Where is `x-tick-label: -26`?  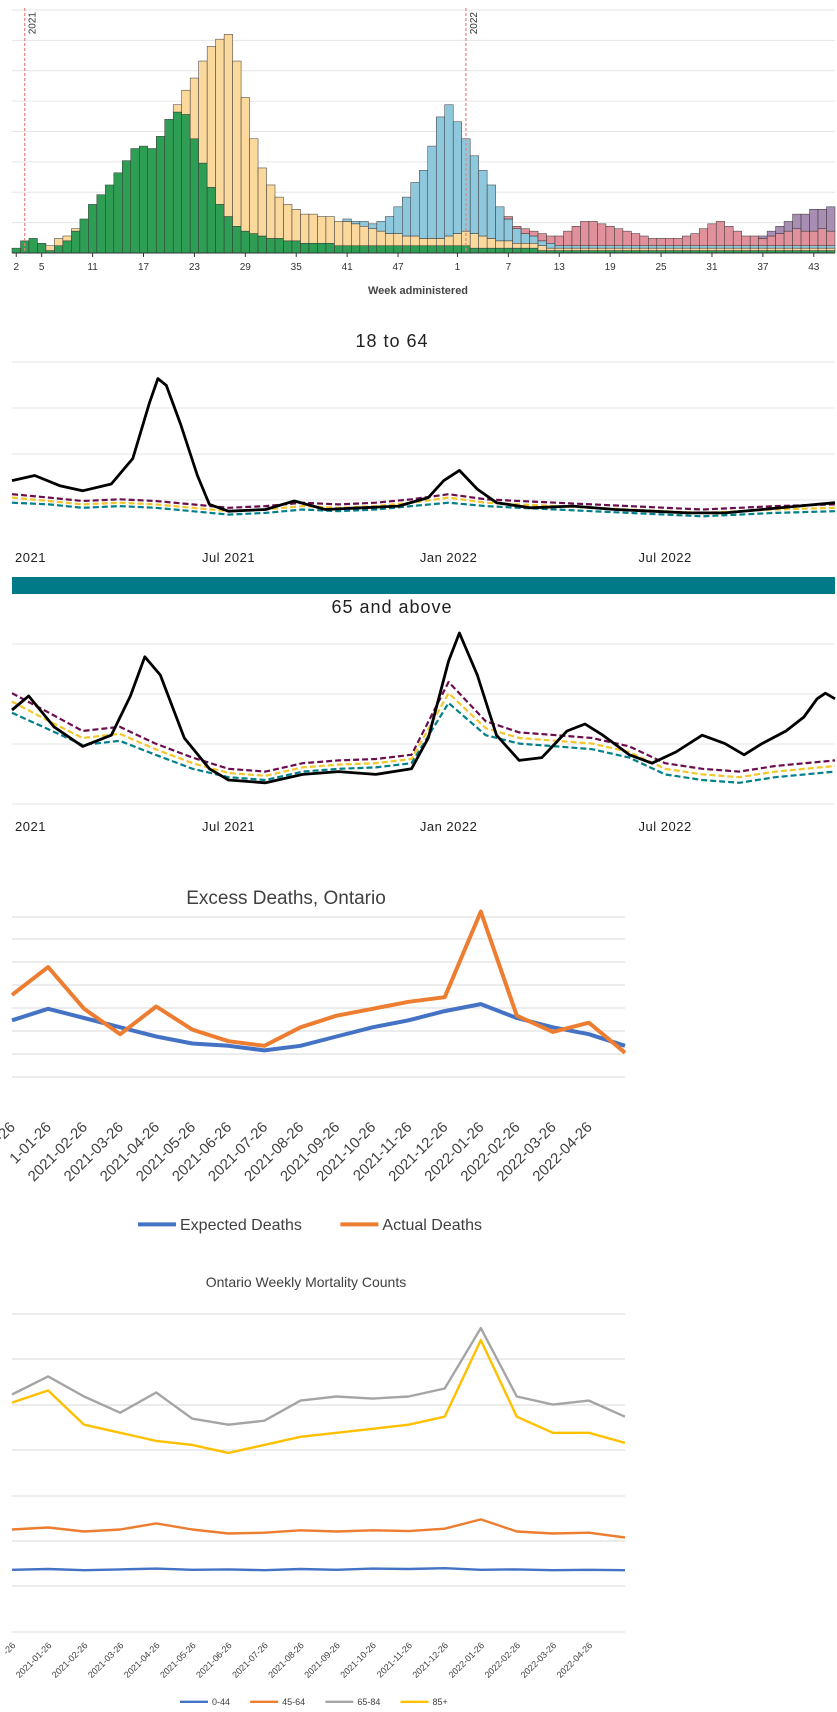
x-tick-label: -26 is located at coordinates (9, 1648).